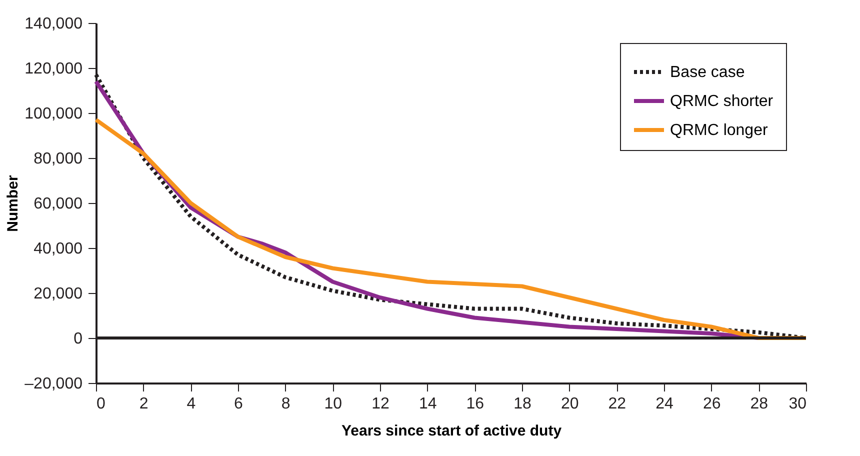 This screenshot has height=456, width=860. What do you see at coordinates (451, 431) in the screenshot?
I see `x-axis-title: Years since start of active duty` at bounding box center [451, 431].